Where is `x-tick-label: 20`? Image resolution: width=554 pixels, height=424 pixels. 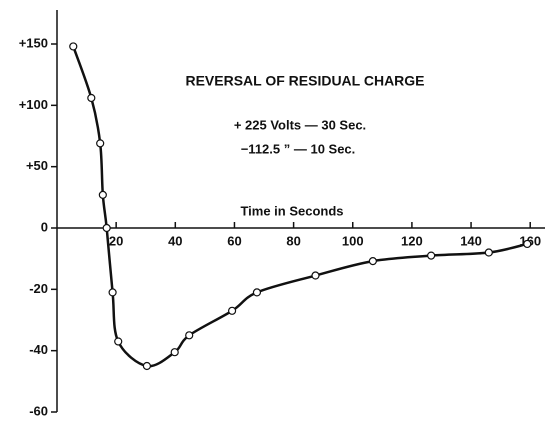 x-tick-label: 20 is located at coordinates (116, 240).